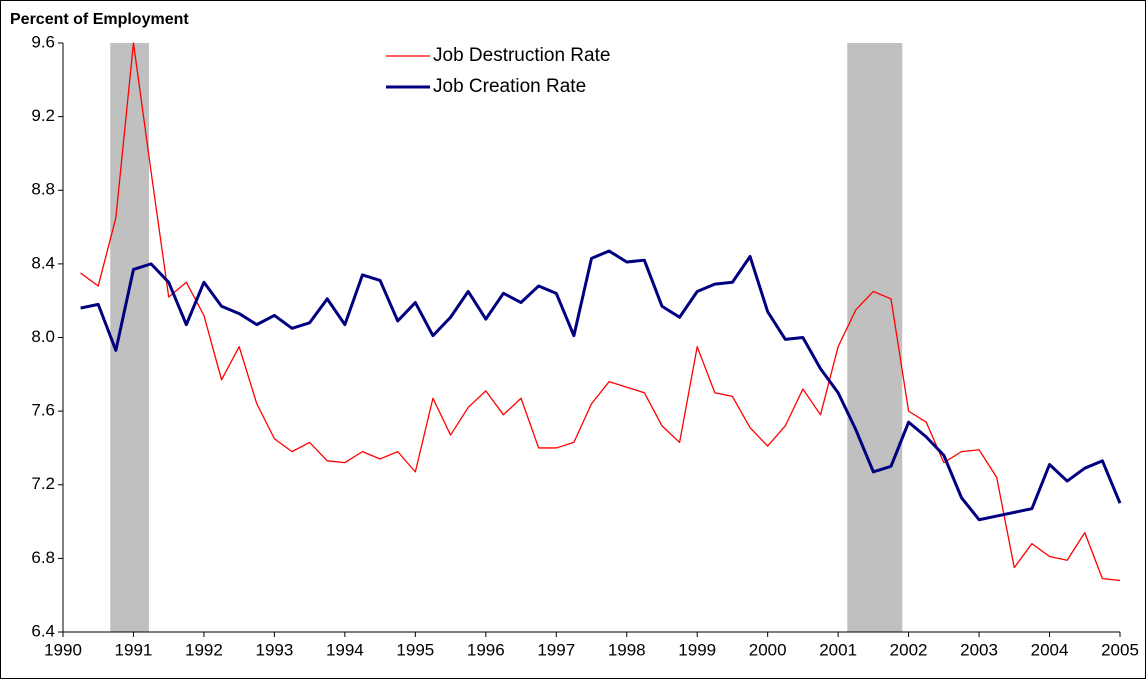 The image size is (1146, 684). I want to click on x-tick-label: 1999, so click(697, 649).